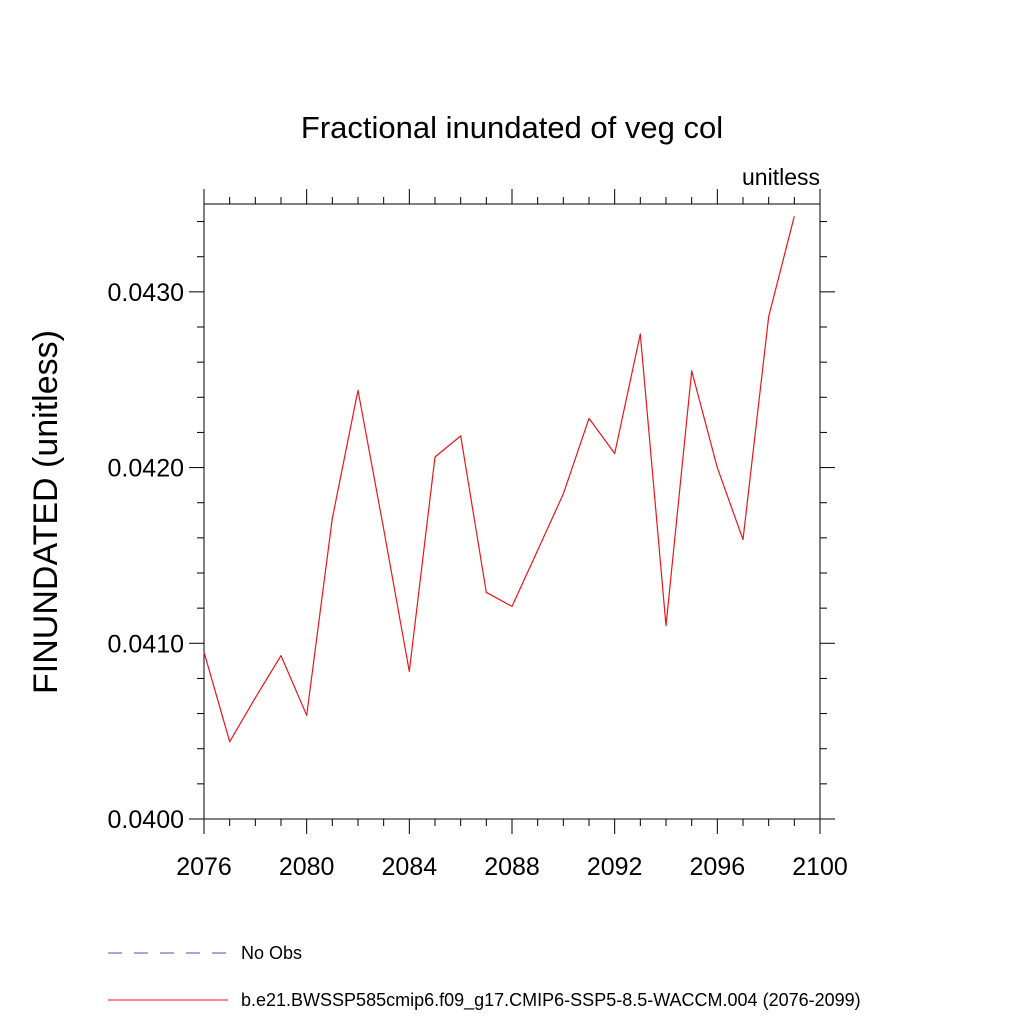 This screenshot has height=1024, width=1024. I want to click on y-axis-label: FINUNDATED (unitless), so click(46, 512).